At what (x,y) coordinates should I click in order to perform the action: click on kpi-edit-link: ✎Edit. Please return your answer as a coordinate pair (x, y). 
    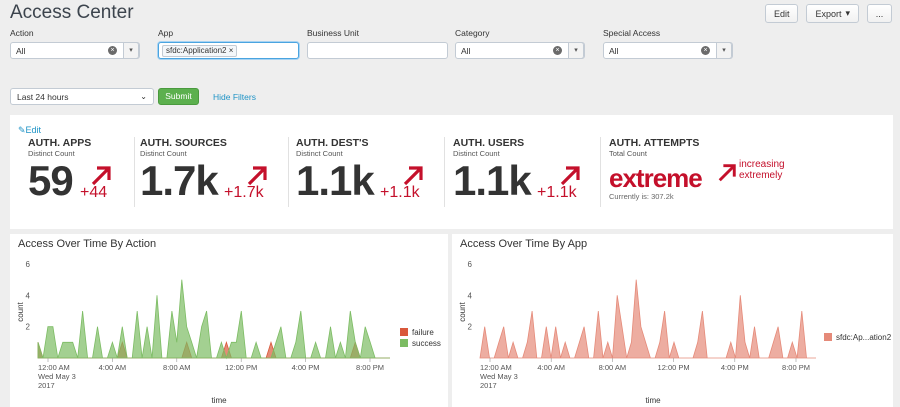
    Looking at the image, I should click on (29, 130).